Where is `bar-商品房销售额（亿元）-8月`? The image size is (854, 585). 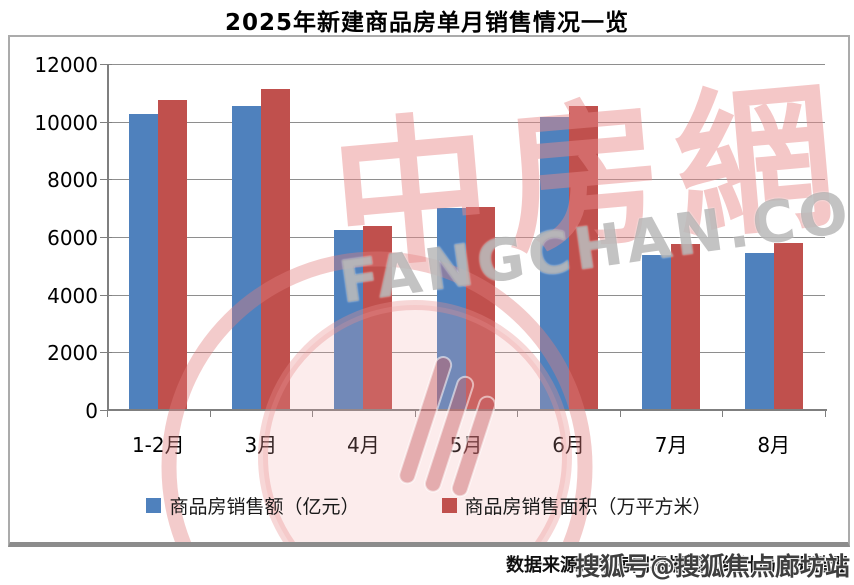
bar-商品房销售额（亿元）-8月 is located at coordinates (759, 331).